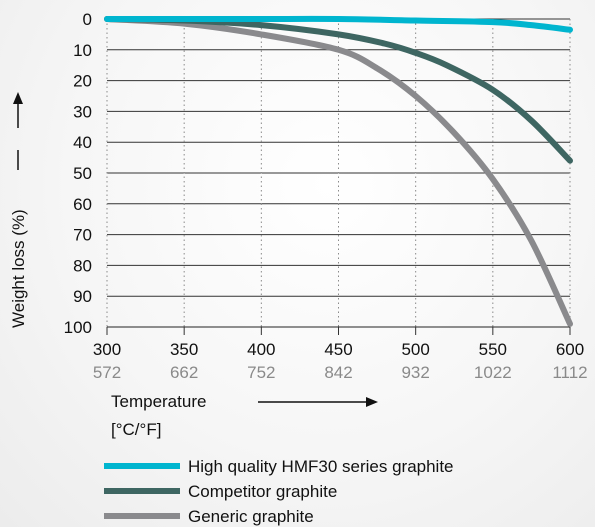 This screenshot has height=527, width=595. Describe the element at coordinates (82, 235) in the screenshot. I see `y-tick-label: 70` at that location.